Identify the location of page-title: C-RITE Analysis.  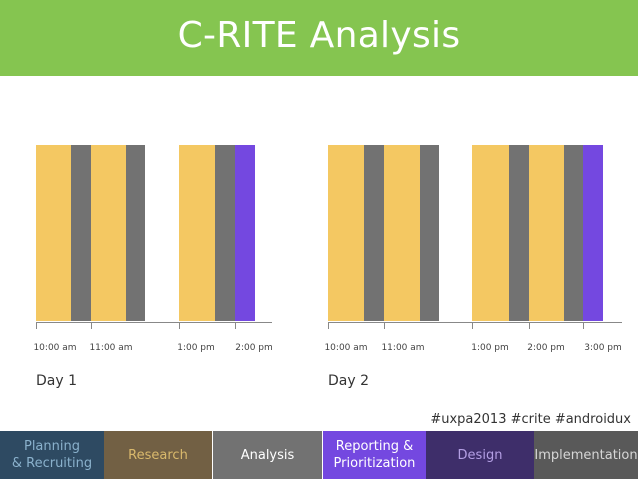
(319, 35).